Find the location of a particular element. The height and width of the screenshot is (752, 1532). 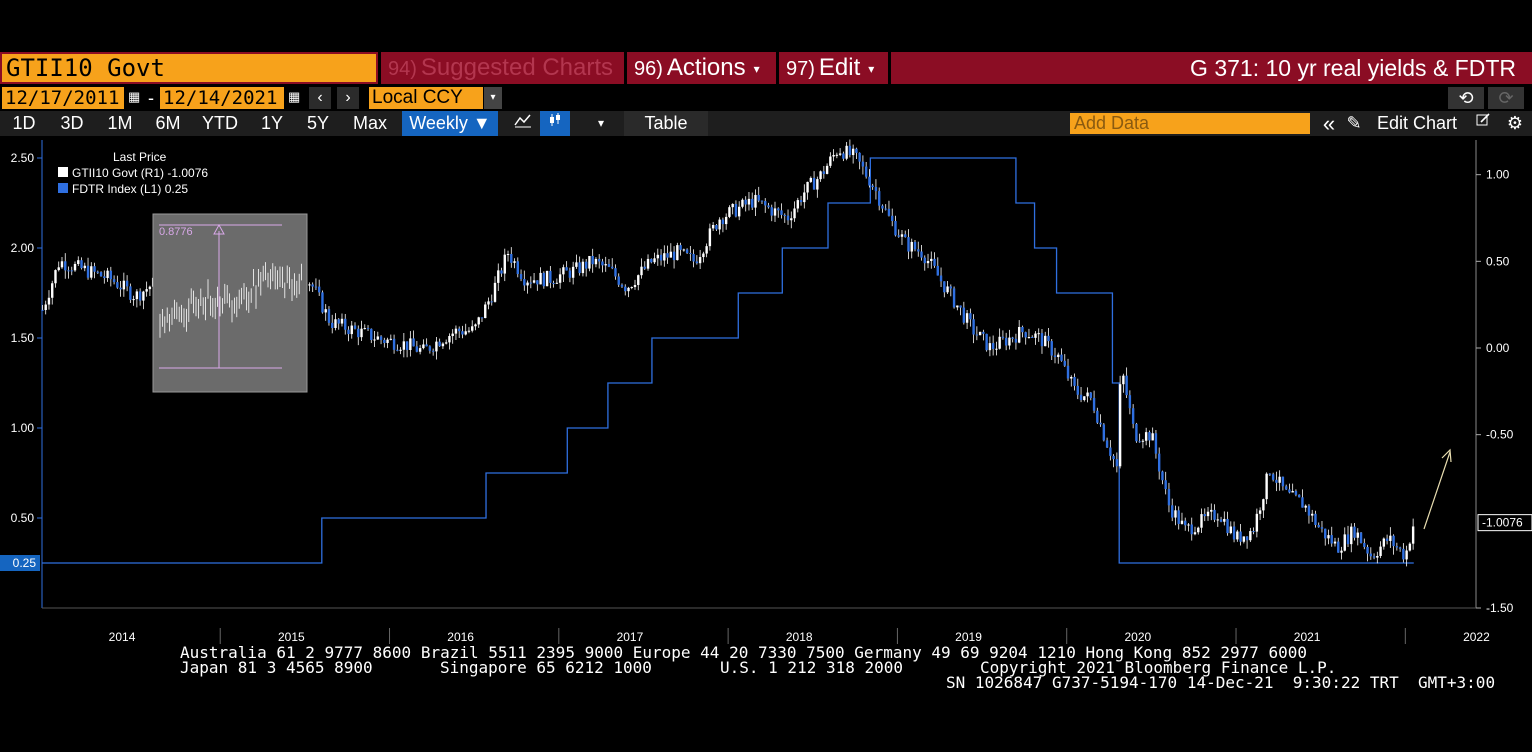

candlestick-icon is located at coordinates (555, 123).